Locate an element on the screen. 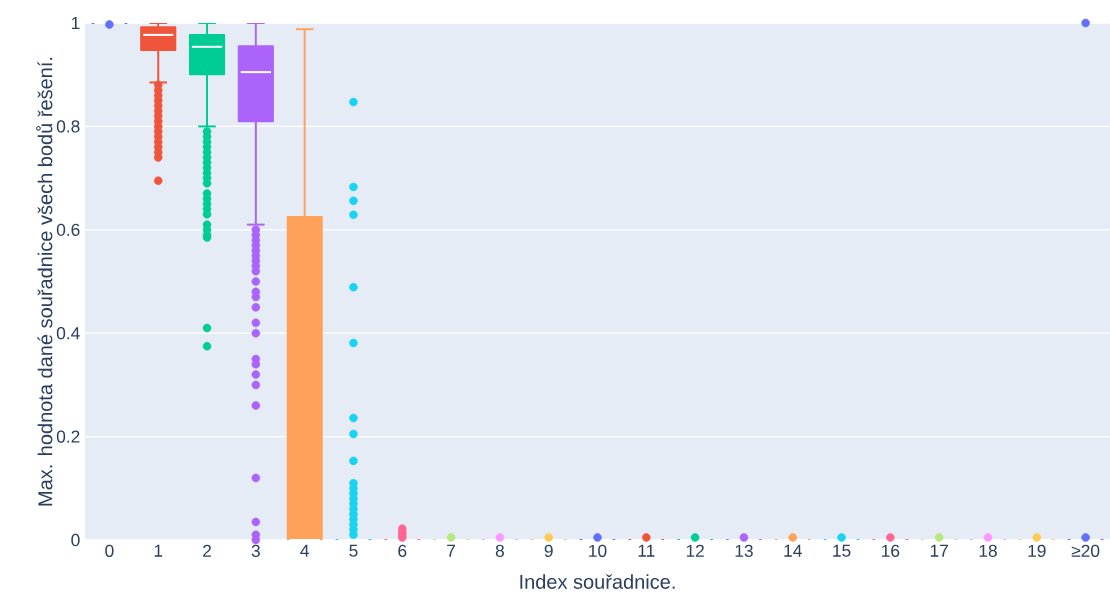 This screenshot has height=612, width=1110. x-tick-label: 10 is located at coordinates (598, 550).